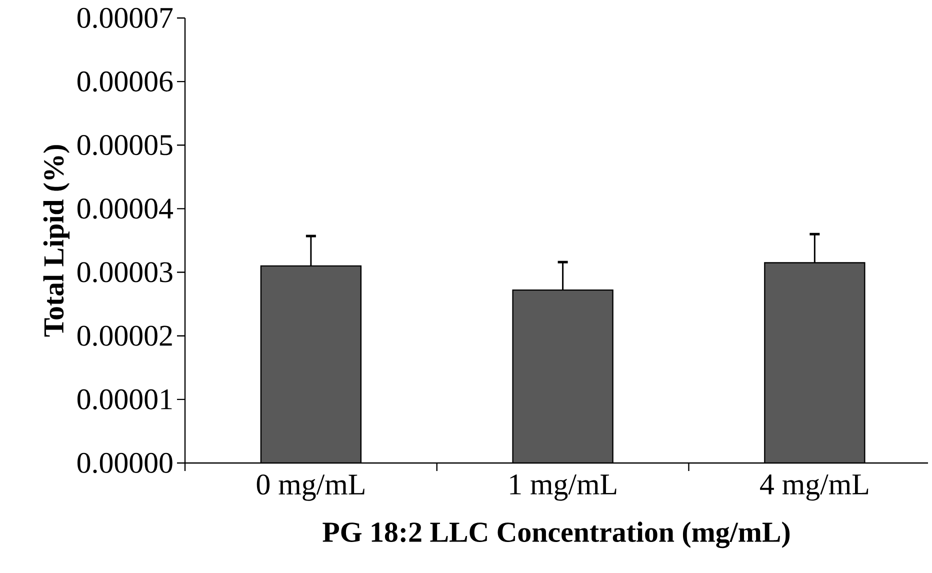 This screenshot has width=932, height=573. What do you see at coordinates (124, 272) in the screenshot?
I see `y-tick-label: 0.00003` at bounding box center [124, 272].